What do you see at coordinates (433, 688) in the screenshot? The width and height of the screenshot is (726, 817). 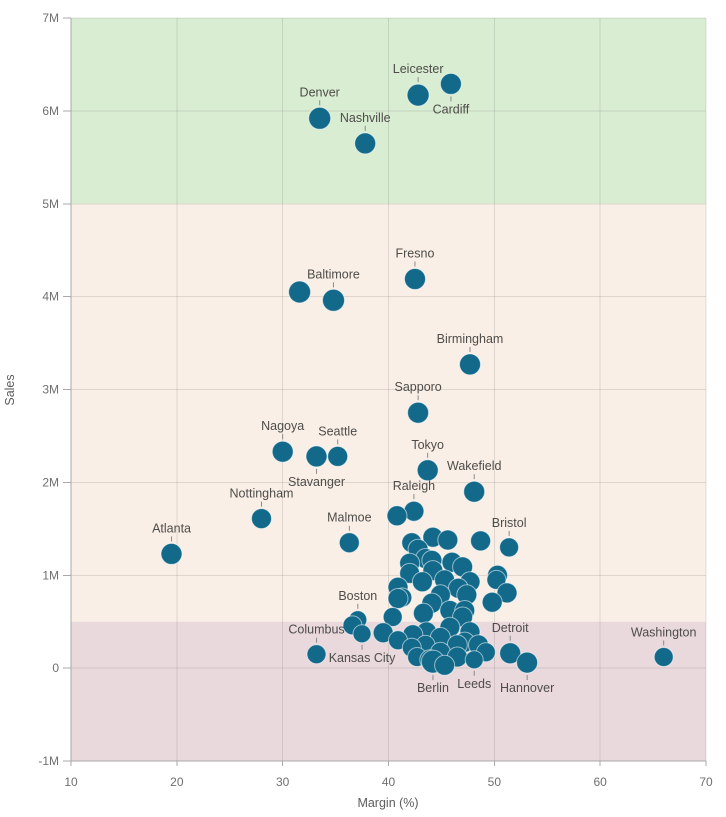 I see `point-label-berlin: Berlin` at bounding box center [433, 688].